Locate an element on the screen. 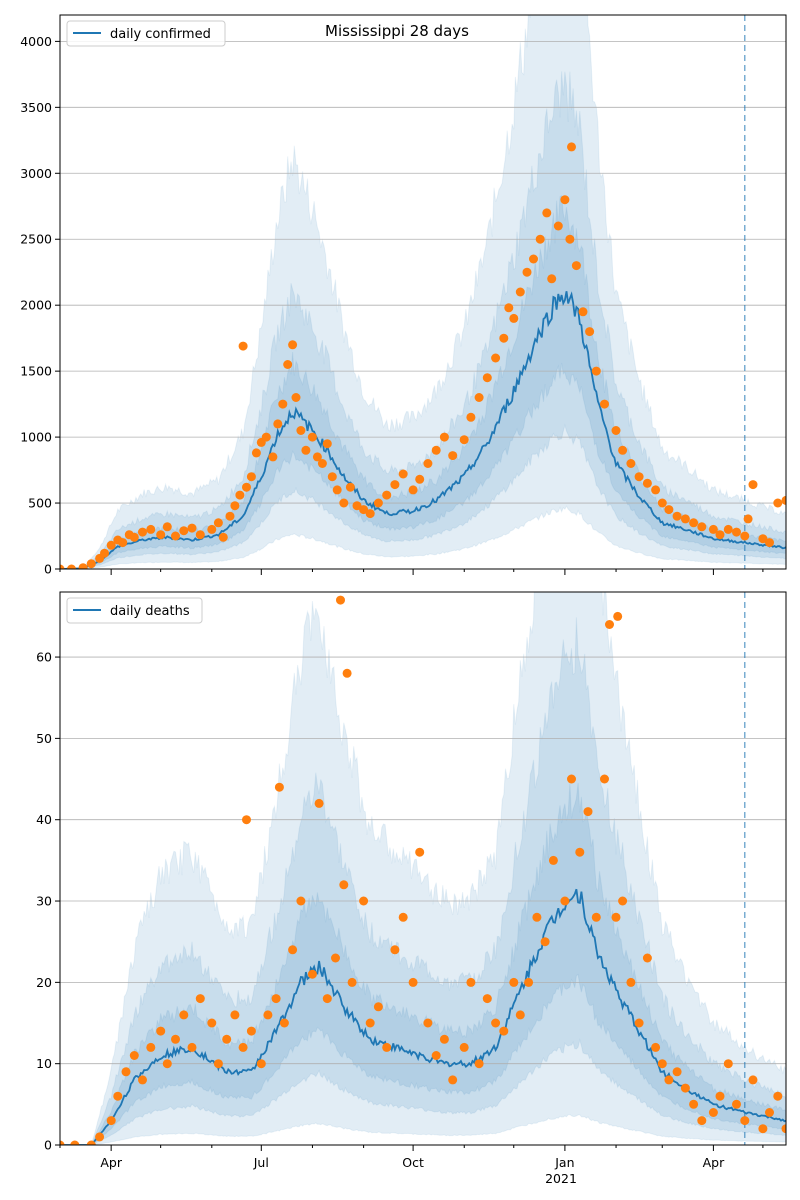  deaths-y-tick-label: 40 is located at coordinates (44, 819).